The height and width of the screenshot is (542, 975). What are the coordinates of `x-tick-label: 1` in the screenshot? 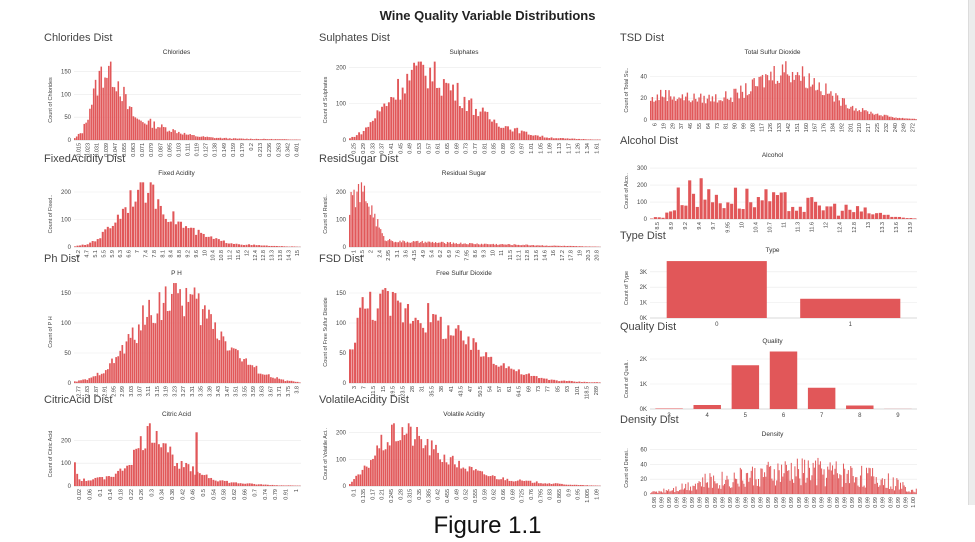 It's located at (297, 490).